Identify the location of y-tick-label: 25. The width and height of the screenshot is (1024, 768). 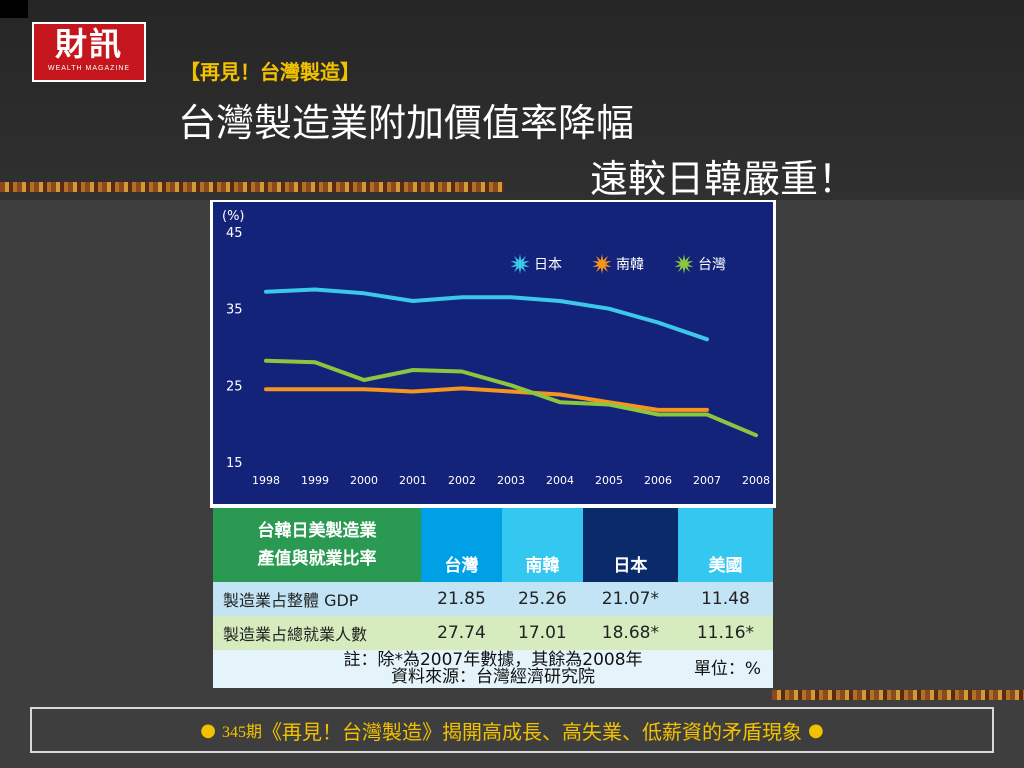
(234, 386).